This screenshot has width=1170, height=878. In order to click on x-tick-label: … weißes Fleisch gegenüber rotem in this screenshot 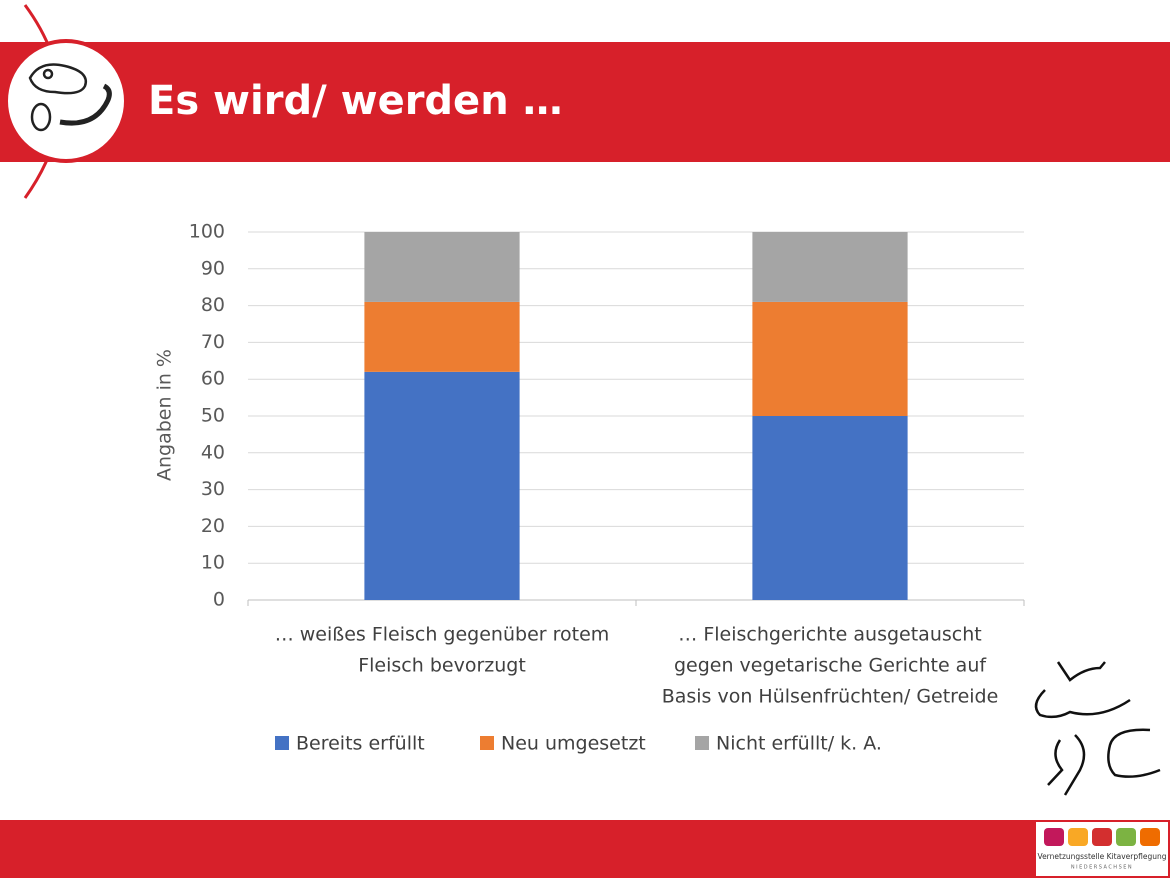, I will do `click(442, 635)`.